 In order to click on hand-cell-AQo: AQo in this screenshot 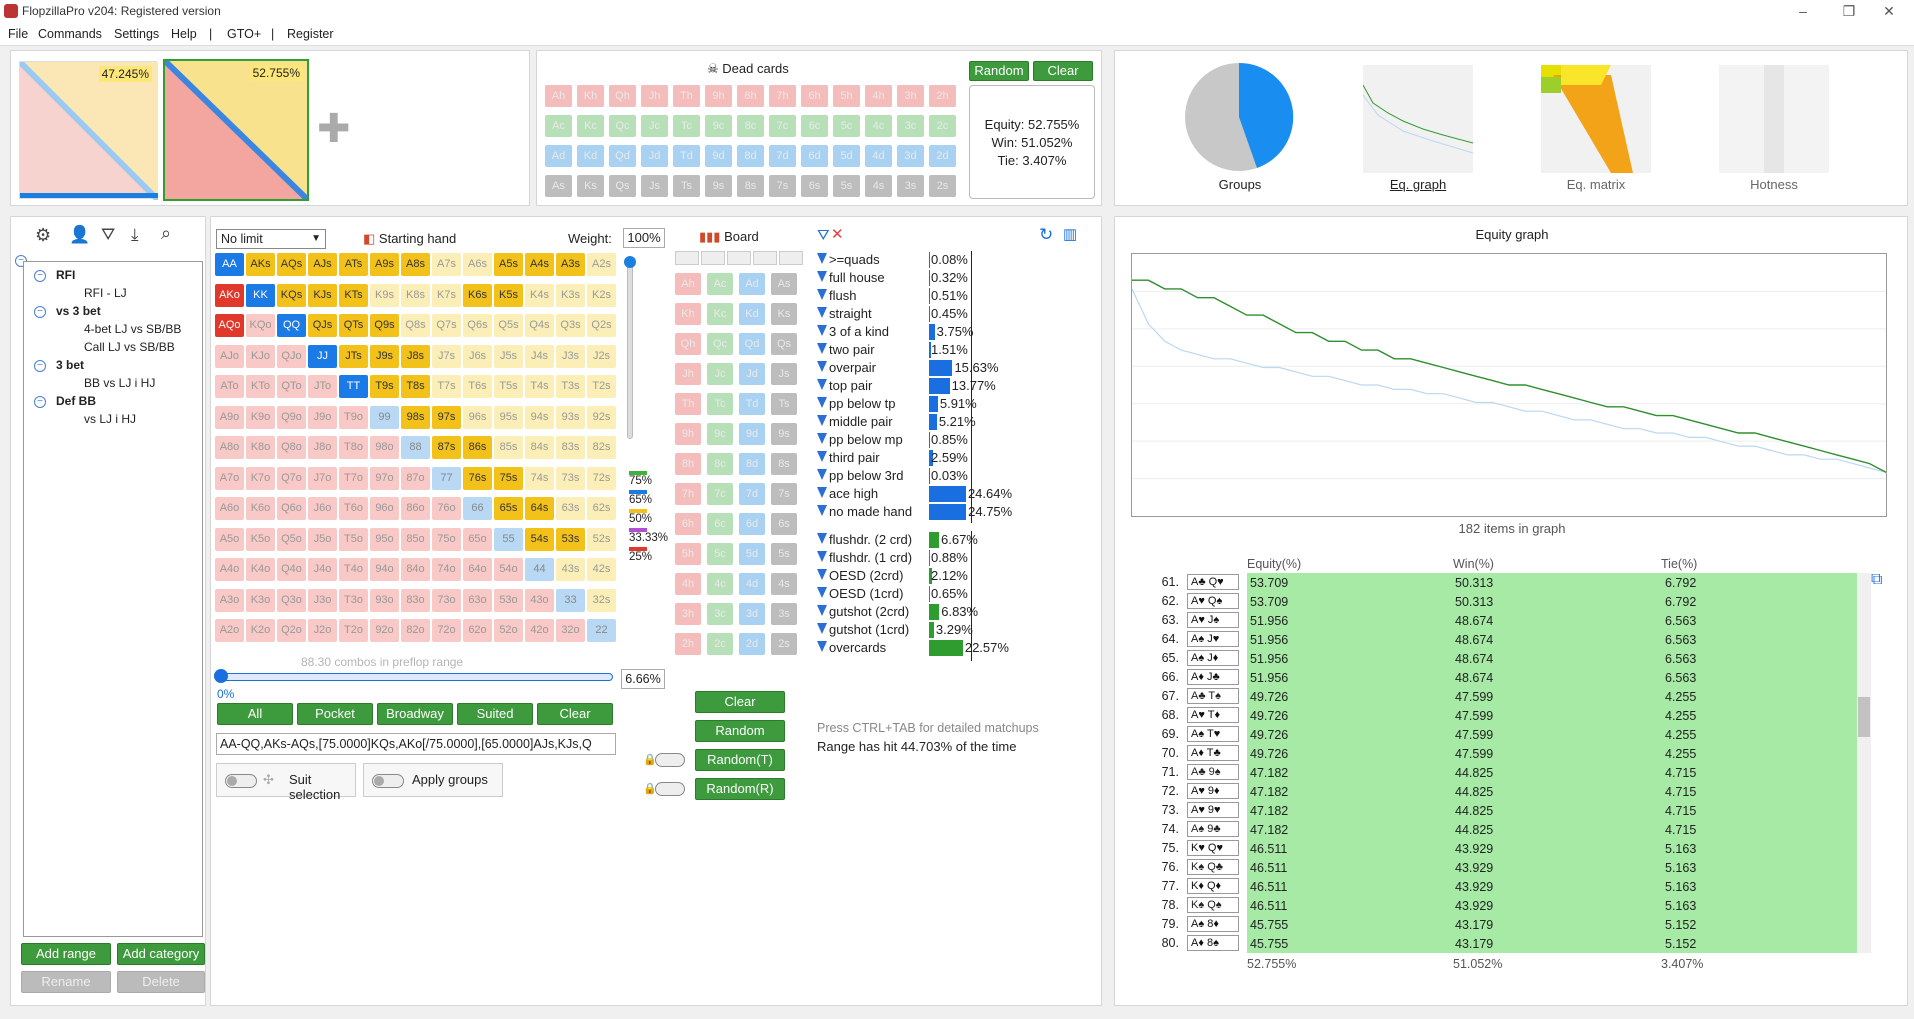, I will do `click(229, 325)`.